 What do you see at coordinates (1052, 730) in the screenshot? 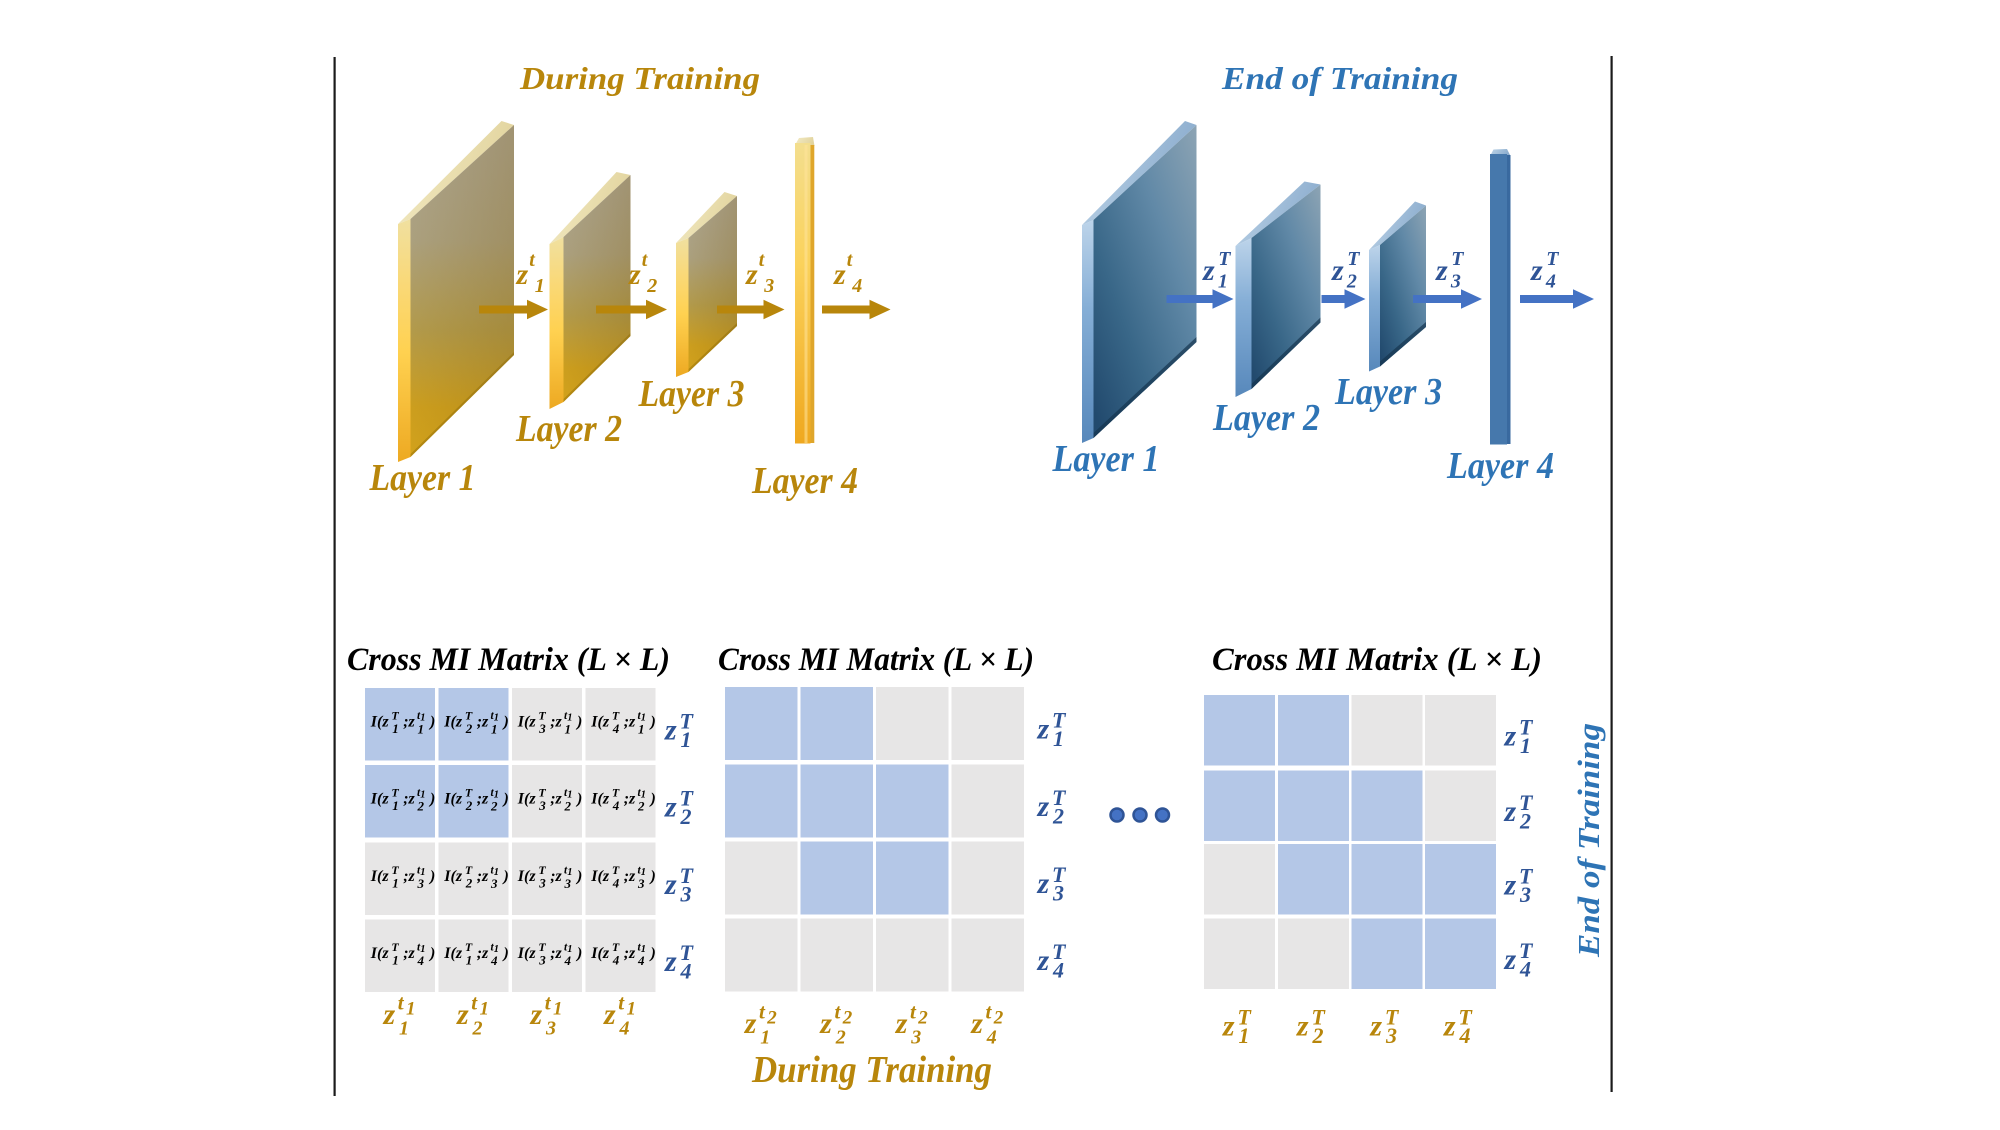
I see `svg-text: zT1` at bounding box center [1052, 730].